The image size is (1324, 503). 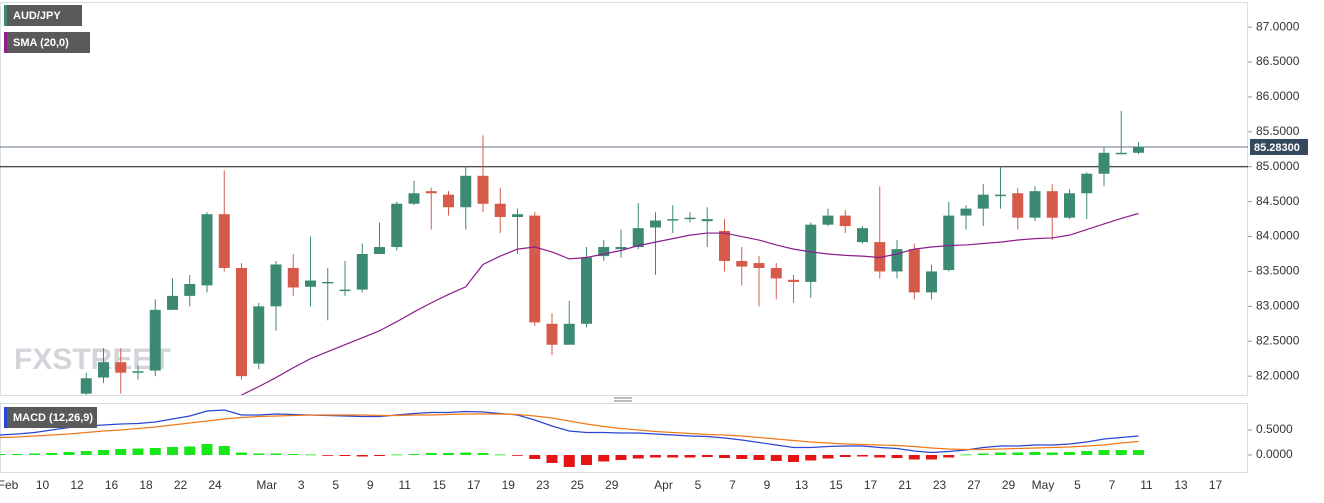 I want to click on x-tick-label: 27, so click(x=974, y=485).